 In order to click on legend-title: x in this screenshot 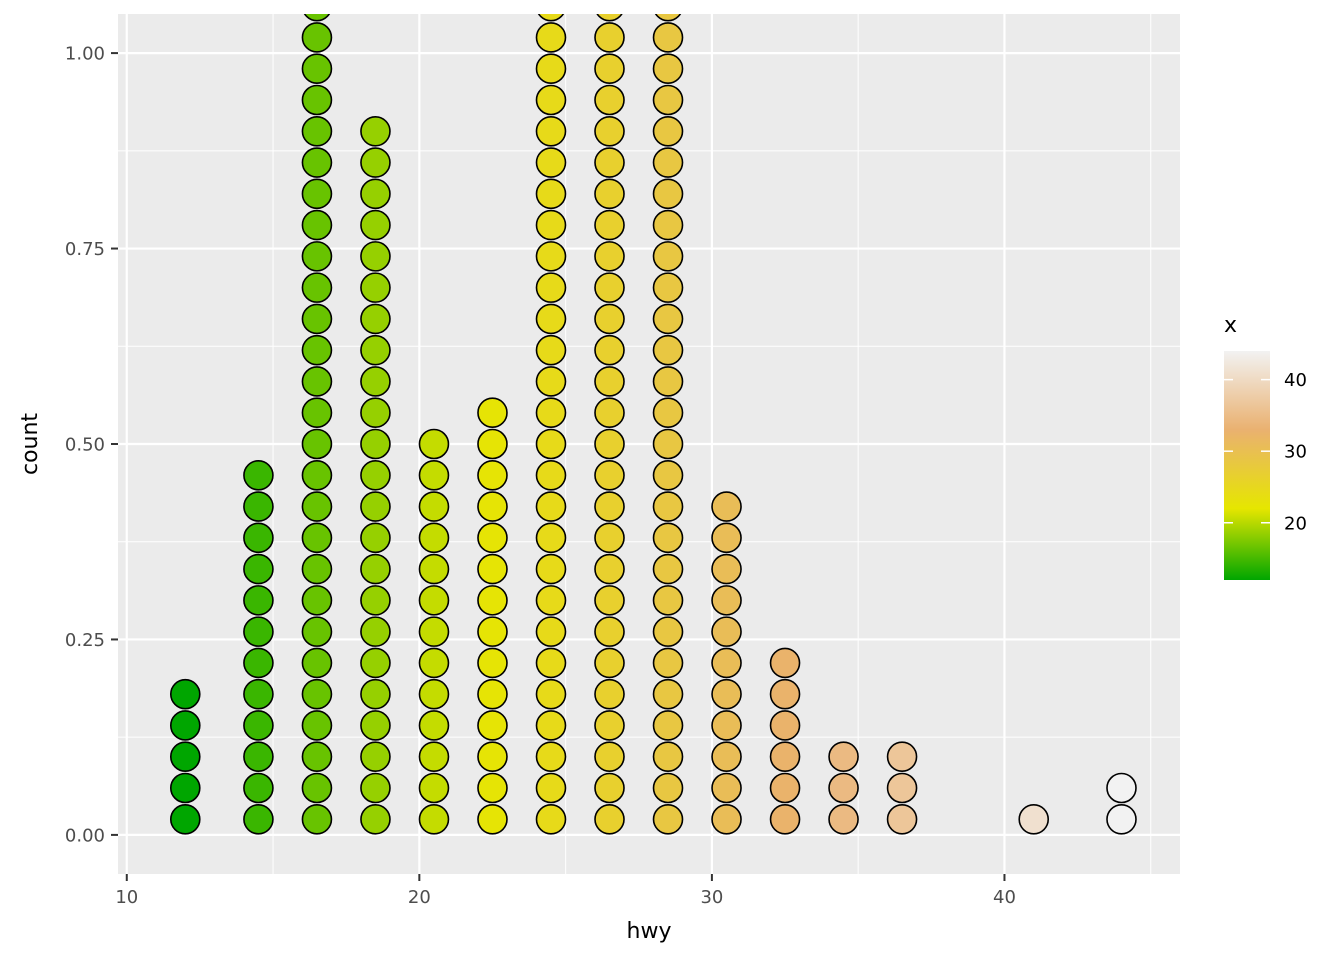, I will do `click(1230, 325)`.